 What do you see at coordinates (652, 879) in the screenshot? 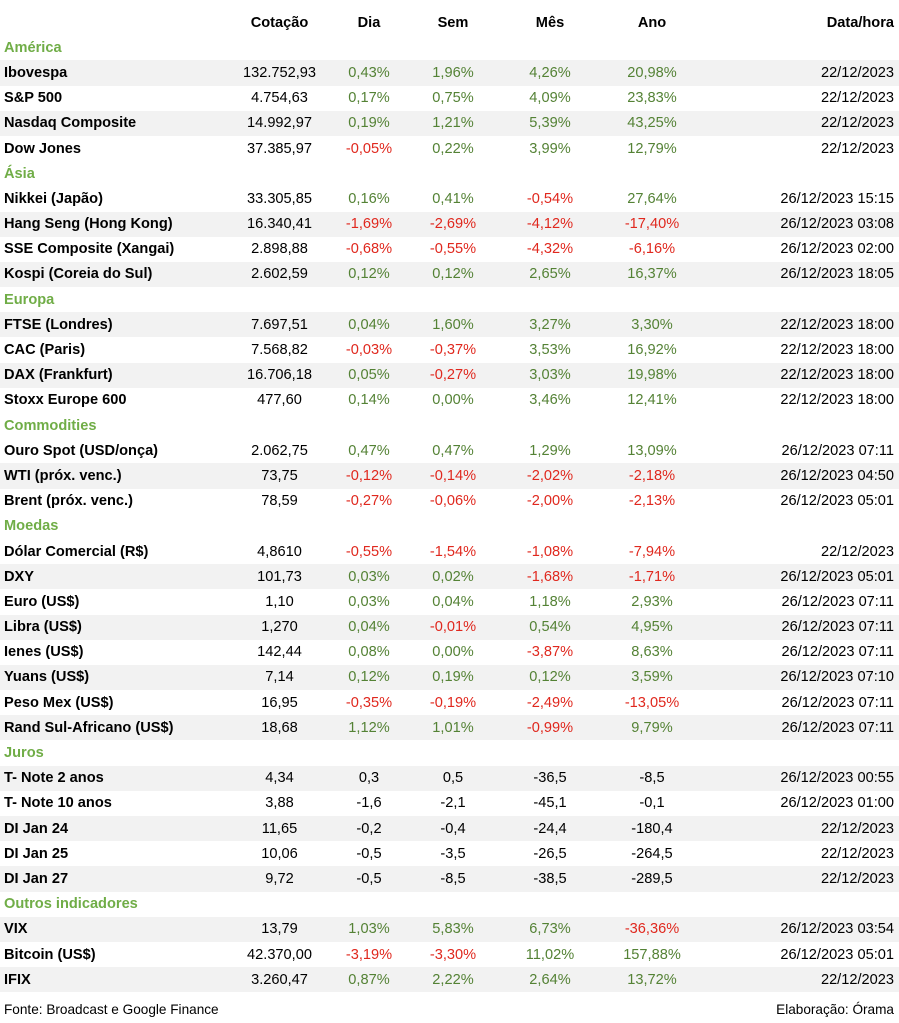
I see `cell-ano: -289,5` at bounding box center [652, 879].